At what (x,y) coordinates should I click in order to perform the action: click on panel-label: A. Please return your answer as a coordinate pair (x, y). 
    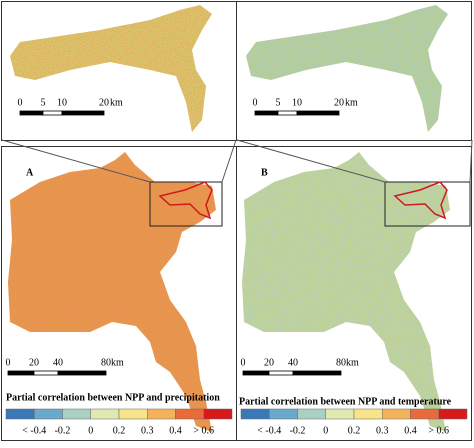
    Looking at the image, I should click on (30, 172).